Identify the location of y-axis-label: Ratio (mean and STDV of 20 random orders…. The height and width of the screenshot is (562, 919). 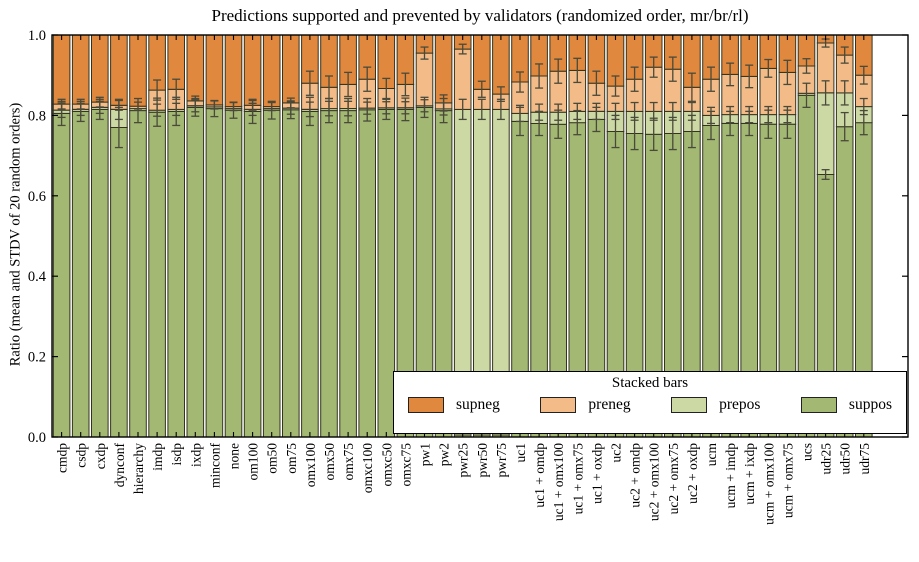
(15, 234).